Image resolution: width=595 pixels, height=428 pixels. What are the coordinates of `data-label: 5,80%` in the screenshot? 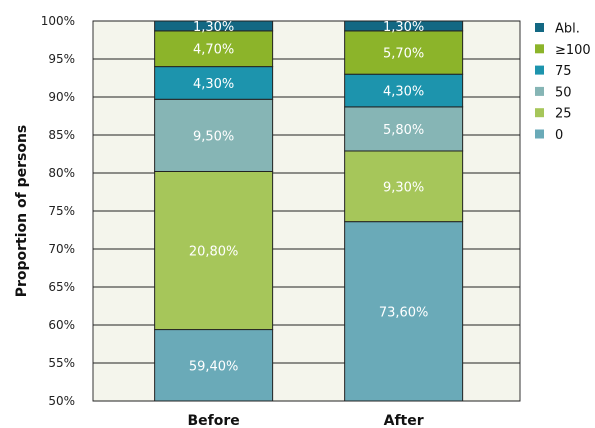 It's located at (403, 130).